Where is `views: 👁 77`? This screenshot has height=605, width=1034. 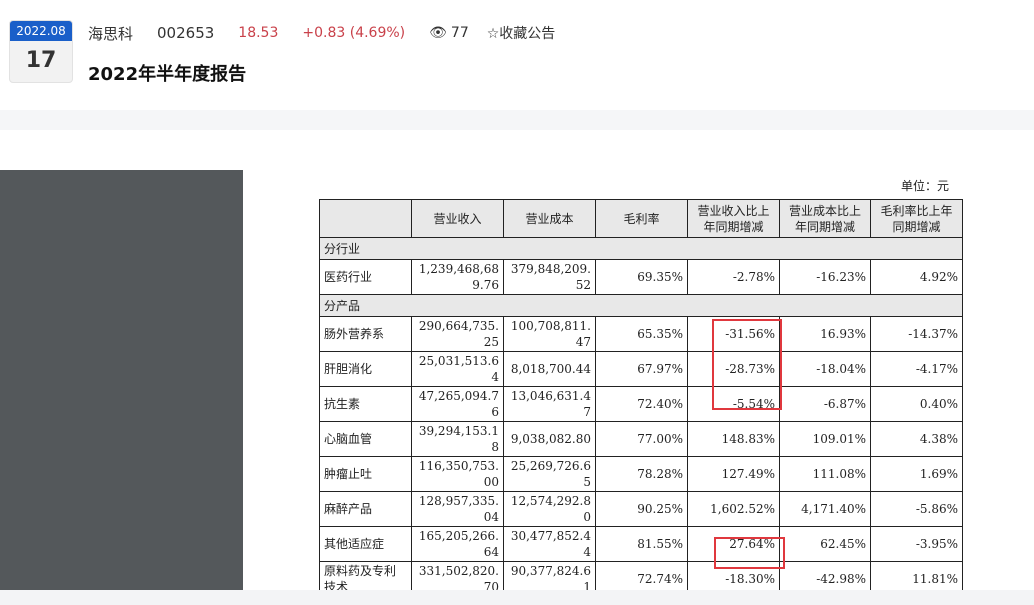
views: 👁 77 is located at coordinates (449, 33).